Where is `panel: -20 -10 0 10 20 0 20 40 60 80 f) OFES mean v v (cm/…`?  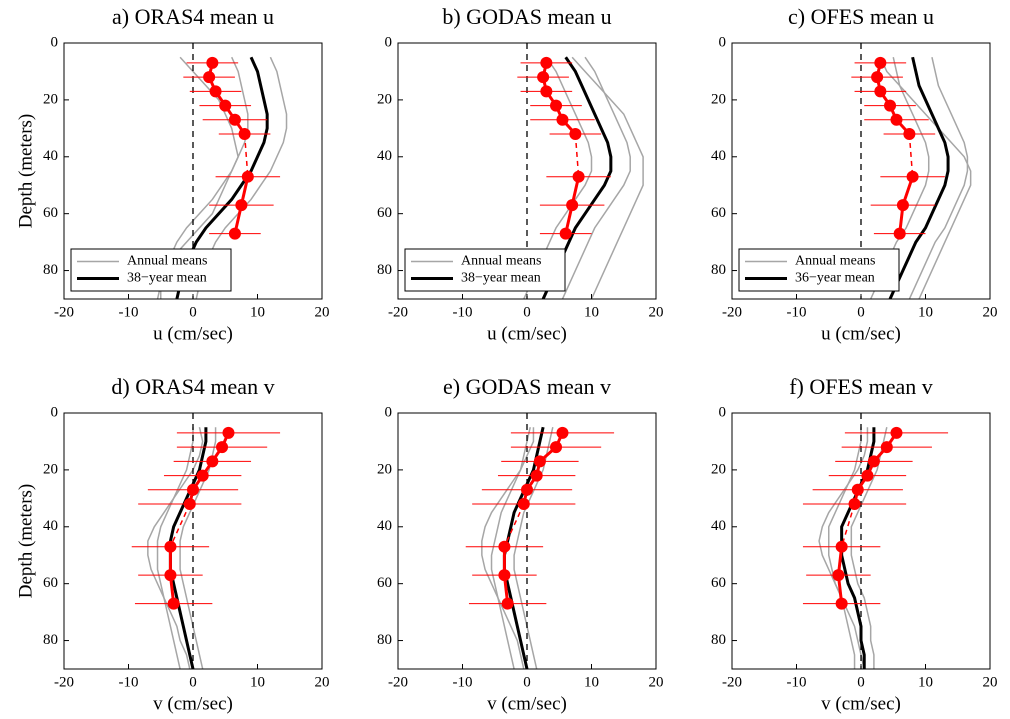
panel: -20 -10 0 10 20 0 20 40 60 80 f) OFES mean v v (cm/… is located at coordinates (854, 544).